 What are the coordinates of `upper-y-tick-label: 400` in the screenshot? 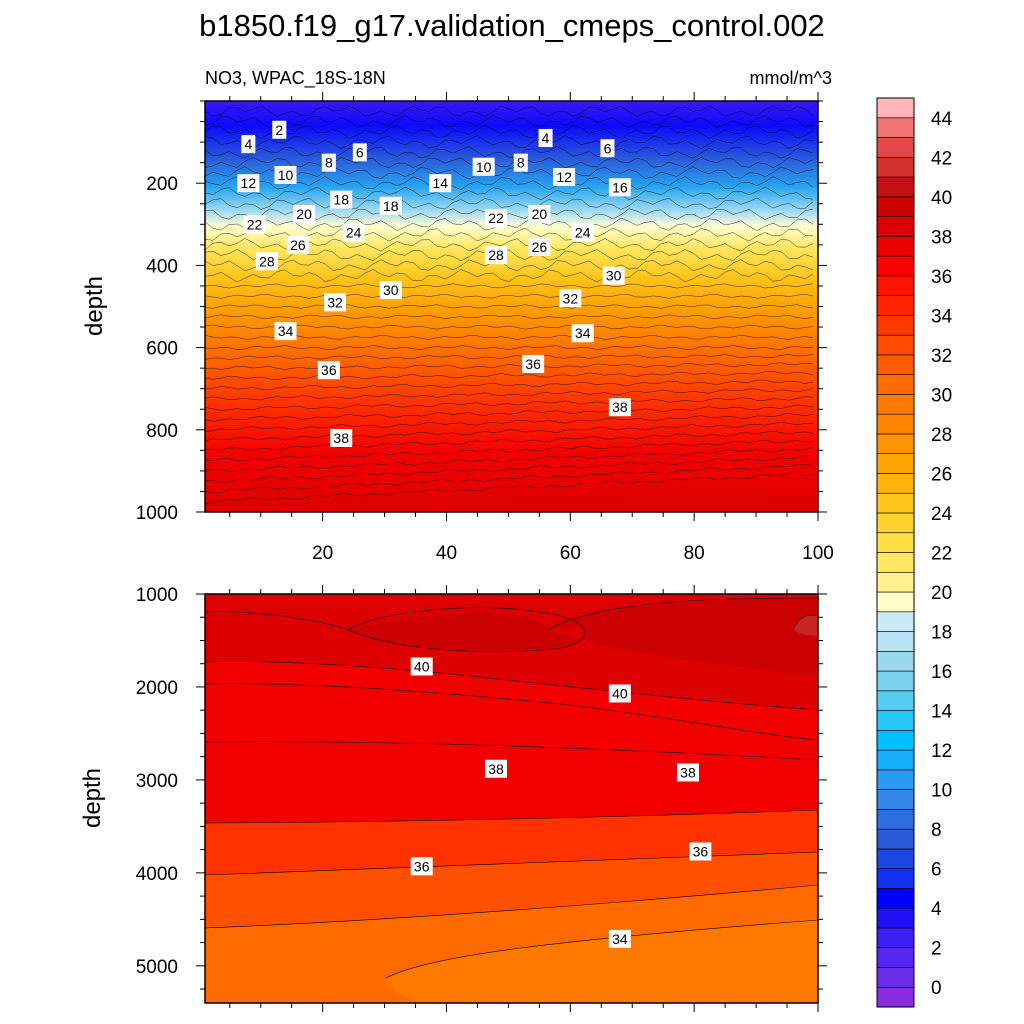 It's located at (162, 266).